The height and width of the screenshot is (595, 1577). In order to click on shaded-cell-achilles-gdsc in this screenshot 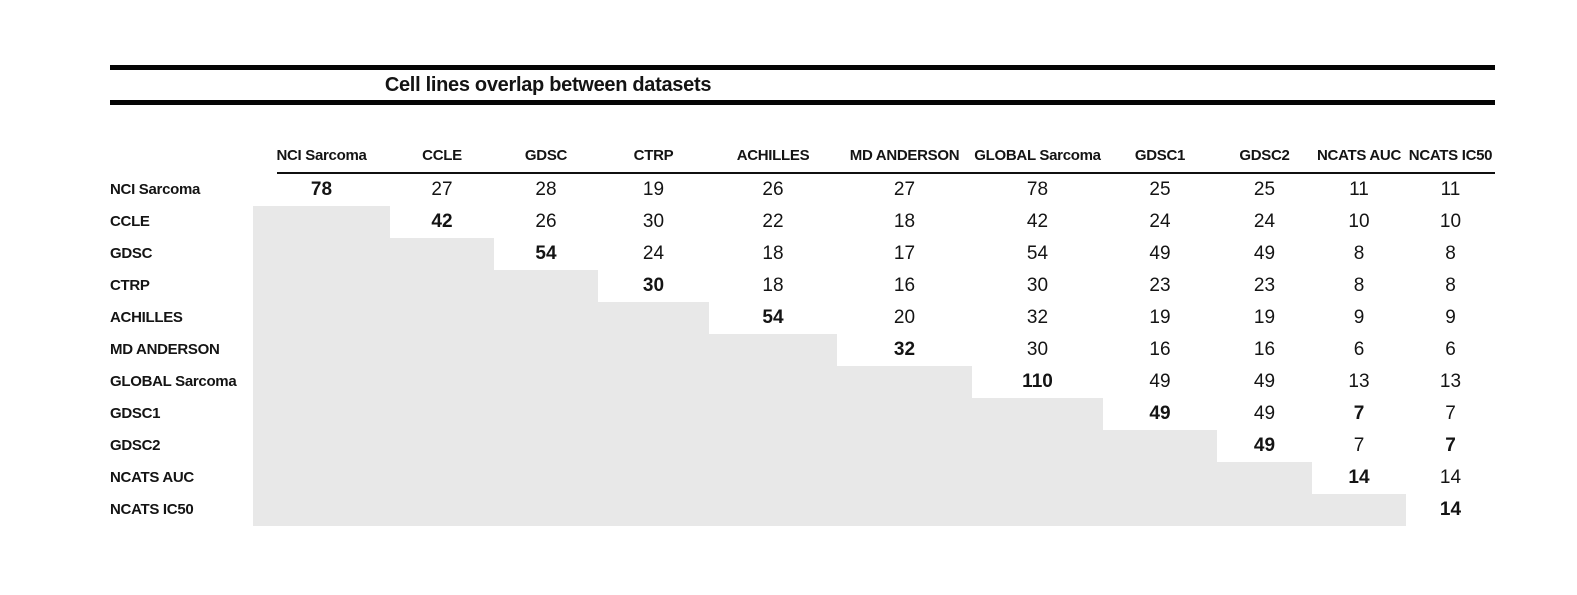, I will do `click(546, 318)`.